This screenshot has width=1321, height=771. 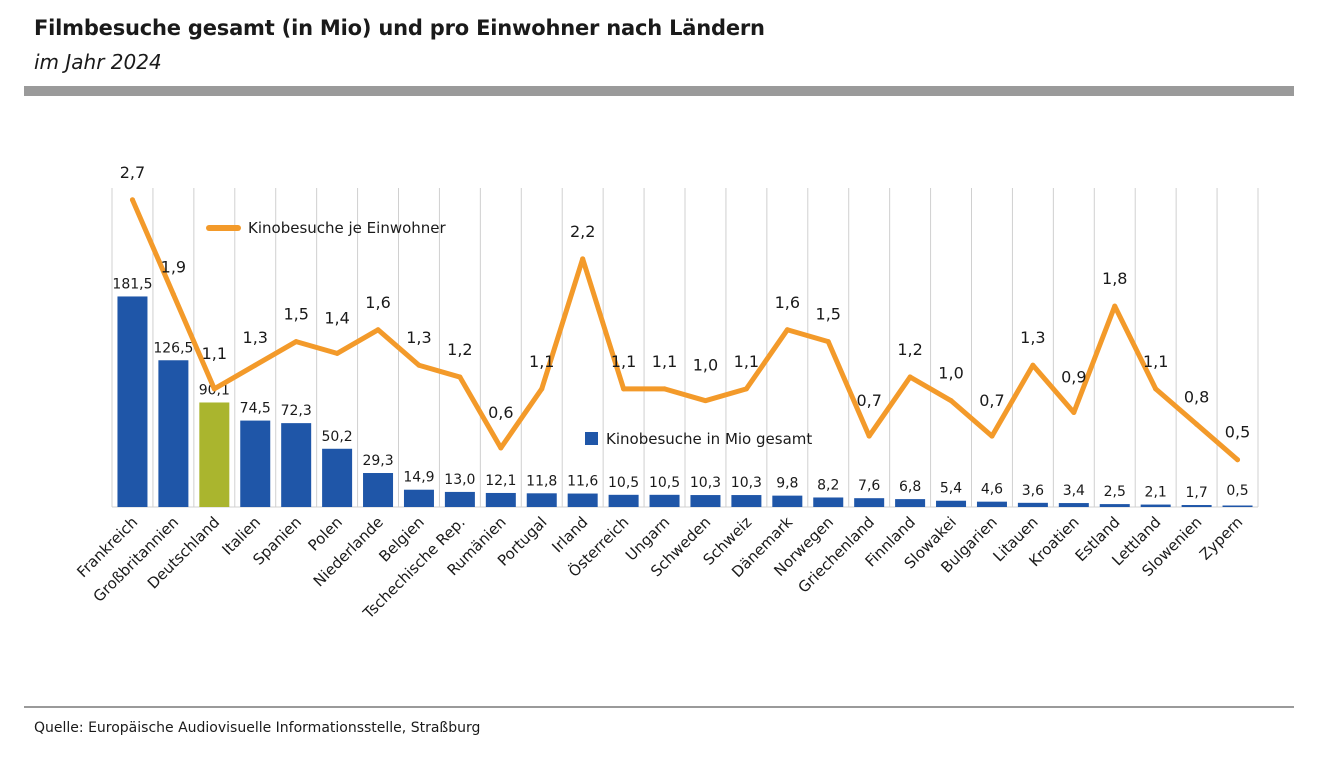 What do you see at coordinates (591, 438) in the screenshot?
I see `legend-bar-swatch` at bounding box center [591, 438].